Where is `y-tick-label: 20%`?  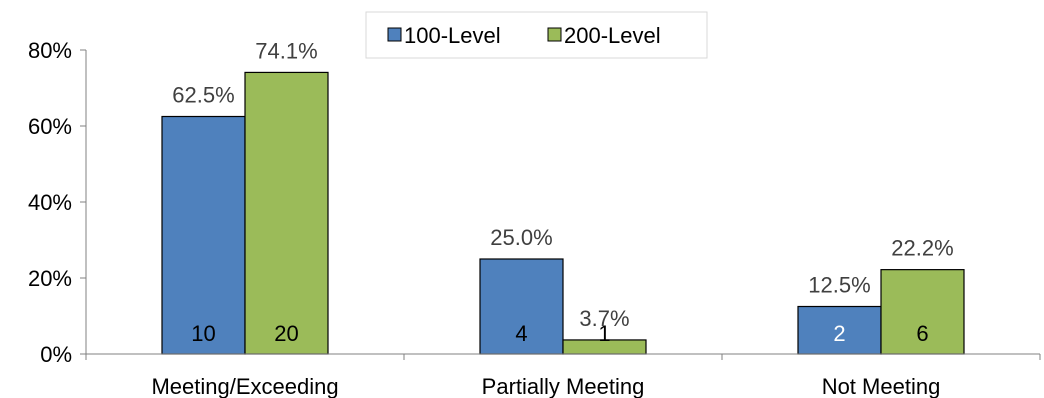
y-tick-label: 20% is located at coordinates (50, 278).